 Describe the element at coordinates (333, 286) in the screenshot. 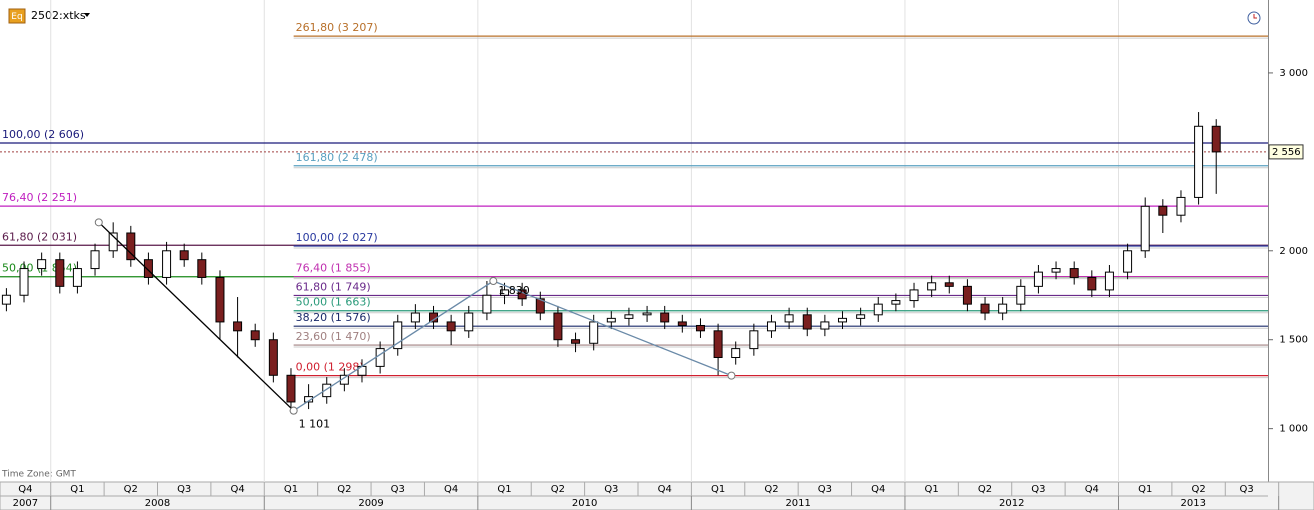

I see `fib-label: 61,80 (1 749)` at that location.